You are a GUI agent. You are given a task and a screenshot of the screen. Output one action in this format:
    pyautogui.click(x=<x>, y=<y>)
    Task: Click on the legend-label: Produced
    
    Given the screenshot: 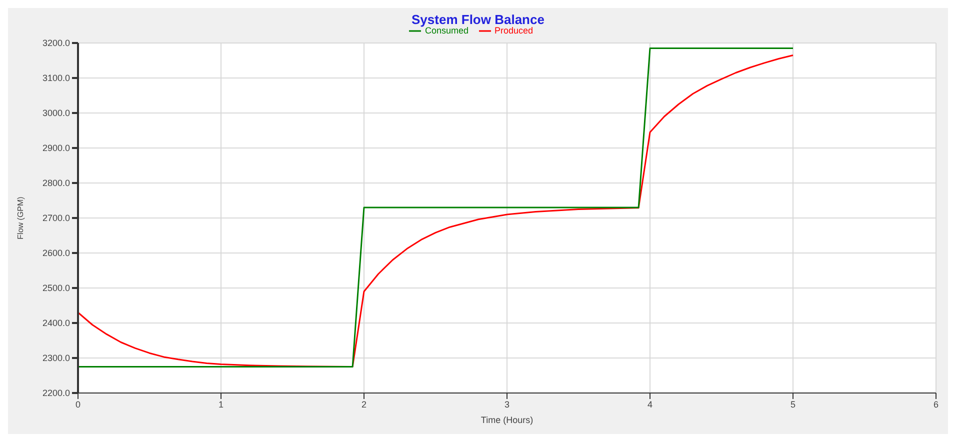 What is the action you would take?
    pyautogui.click(x=514, y=30)
    